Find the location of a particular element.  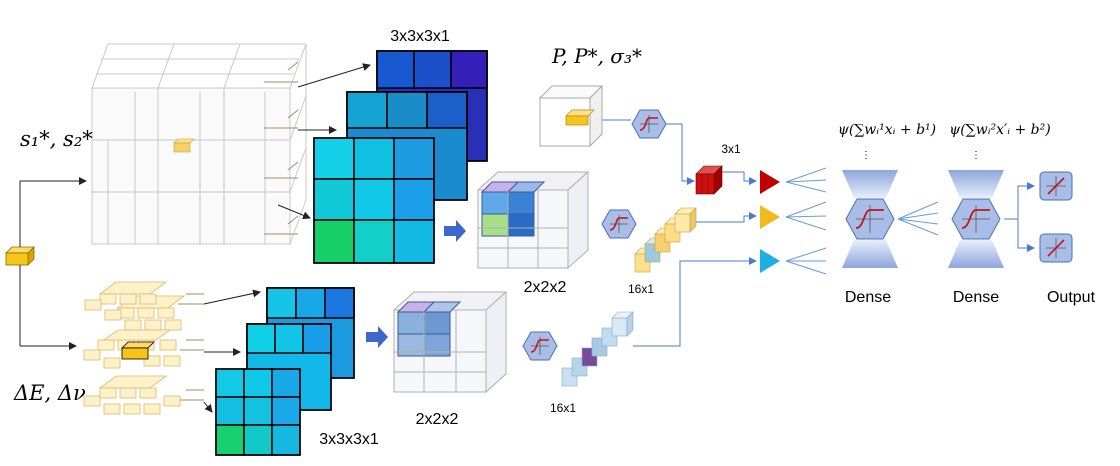

dense-1-label: Dense is located at coordinates (868, 297).